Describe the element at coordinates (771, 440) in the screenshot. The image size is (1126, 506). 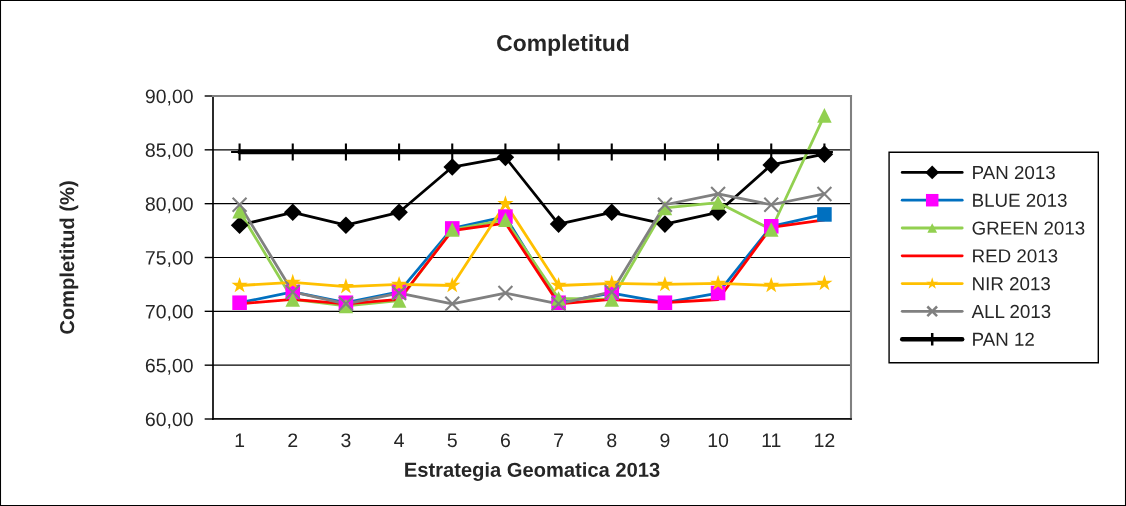
I see `x-tick-label: 11` at that location.